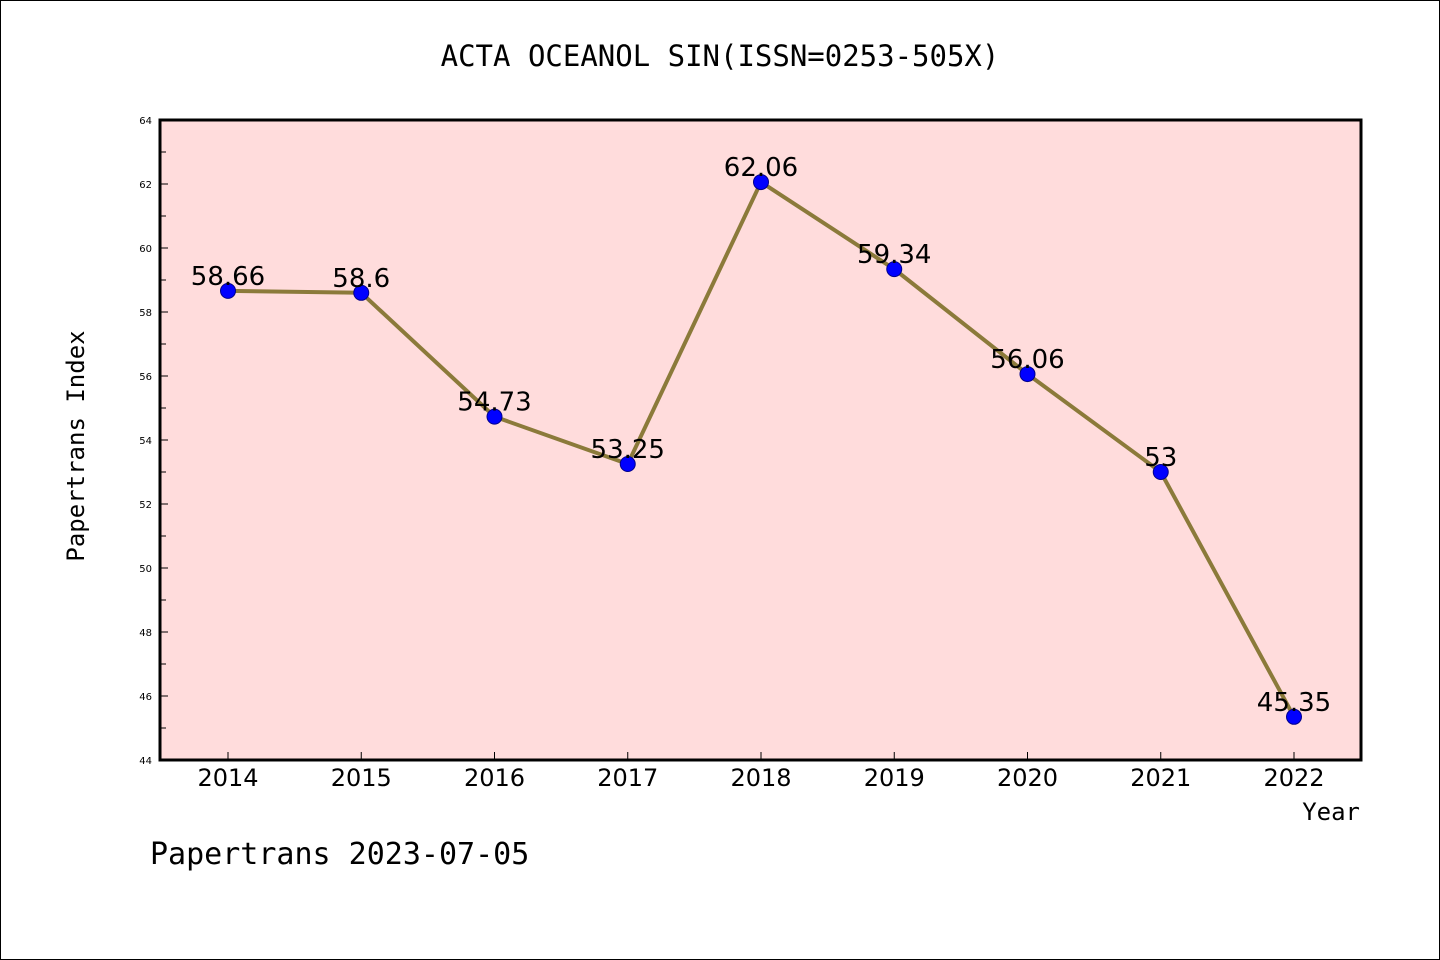 The image size is (1440, 960). I want to click on x-tick-label: 2021, so click(1160, 778).